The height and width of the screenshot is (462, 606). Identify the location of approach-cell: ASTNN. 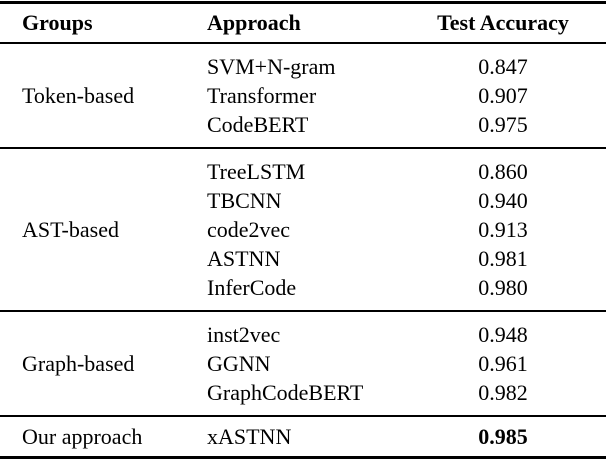
(244, 258).